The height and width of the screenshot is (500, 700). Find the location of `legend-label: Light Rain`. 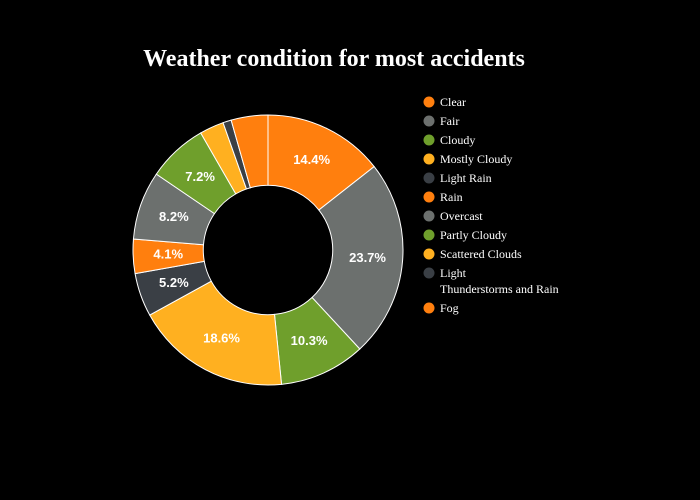

legend-label: Light Rain is located at coordinates (466, 178).